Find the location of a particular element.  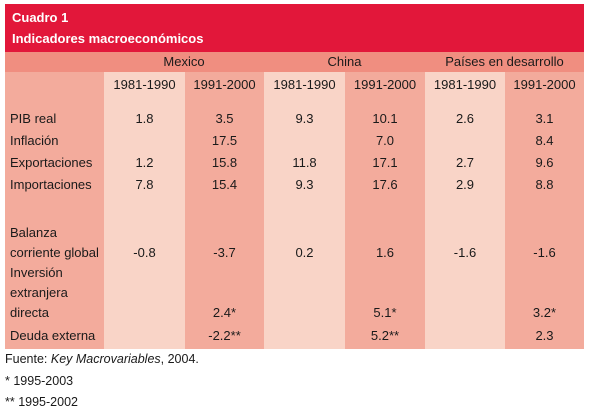

table-cell: 15.8 is located at coordinates (224, 162).